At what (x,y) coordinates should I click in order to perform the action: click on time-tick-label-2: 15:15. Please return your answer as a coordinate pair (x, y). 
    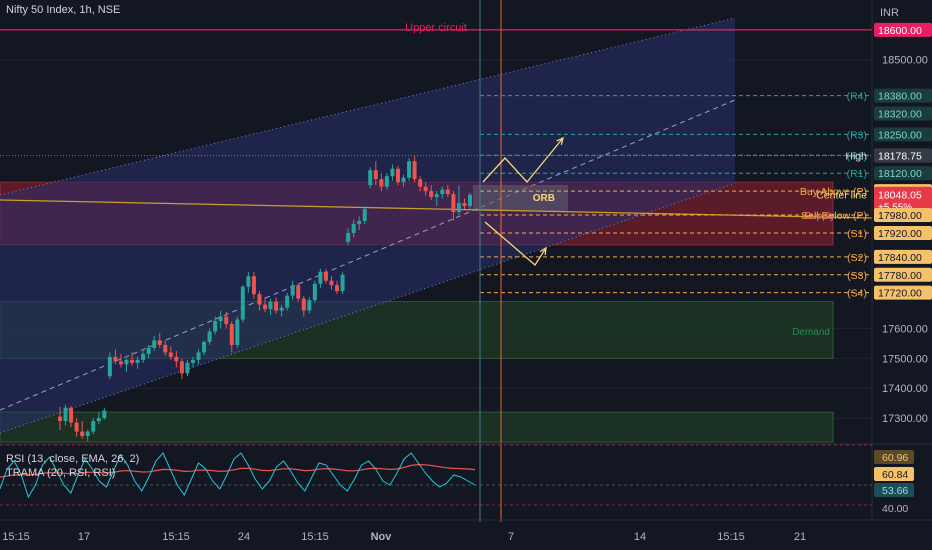
    Looking at the image, I should click on (176, 537).